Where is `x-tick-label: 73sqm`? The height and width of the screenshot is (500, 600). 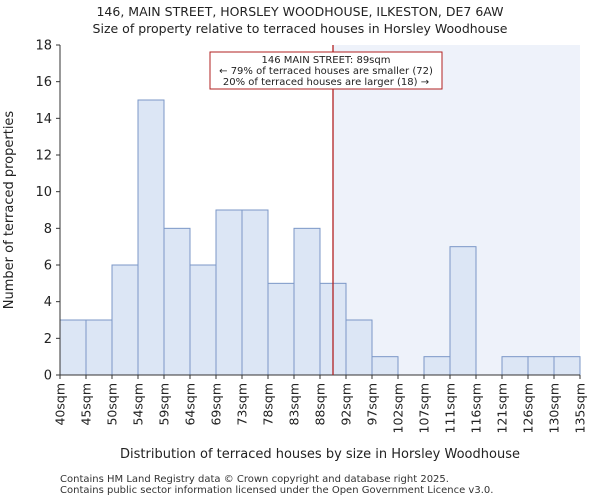
x-tick-label: 73sqm is located at coordinates (242, 404).